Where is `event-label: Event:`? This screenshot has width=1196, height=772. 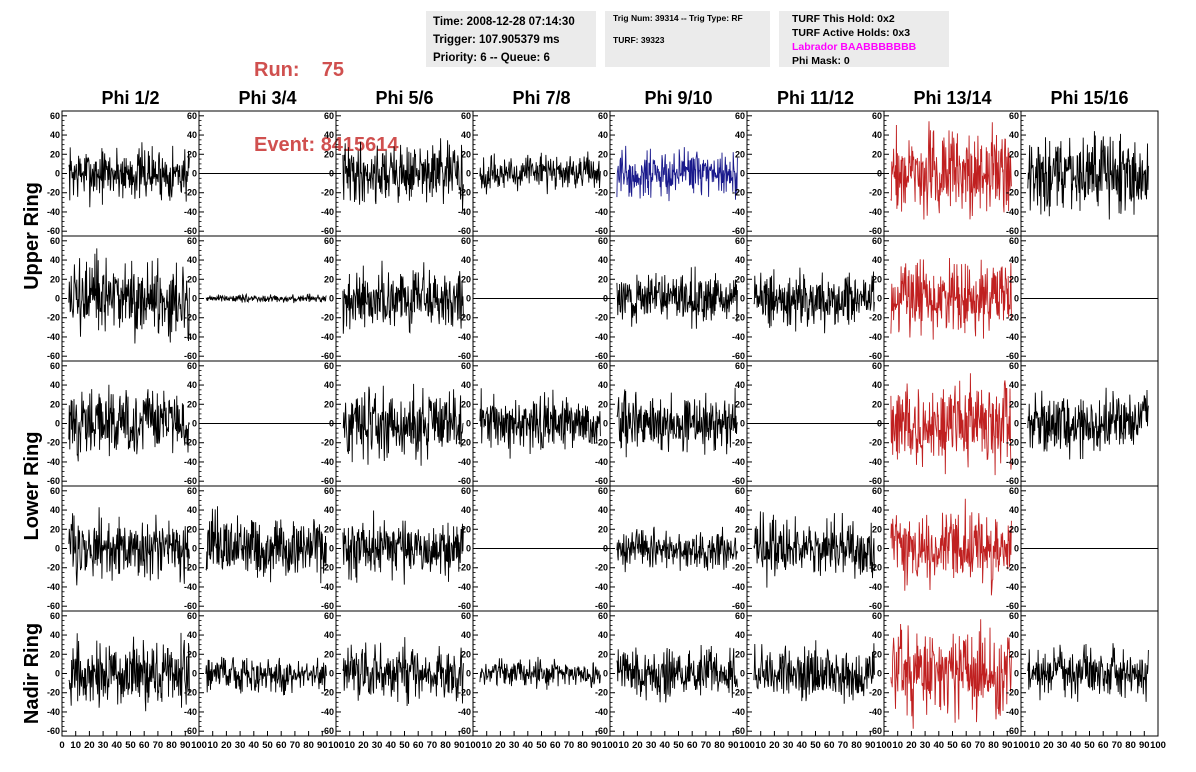
event-label: Event: is located at coordinates (285, 145).